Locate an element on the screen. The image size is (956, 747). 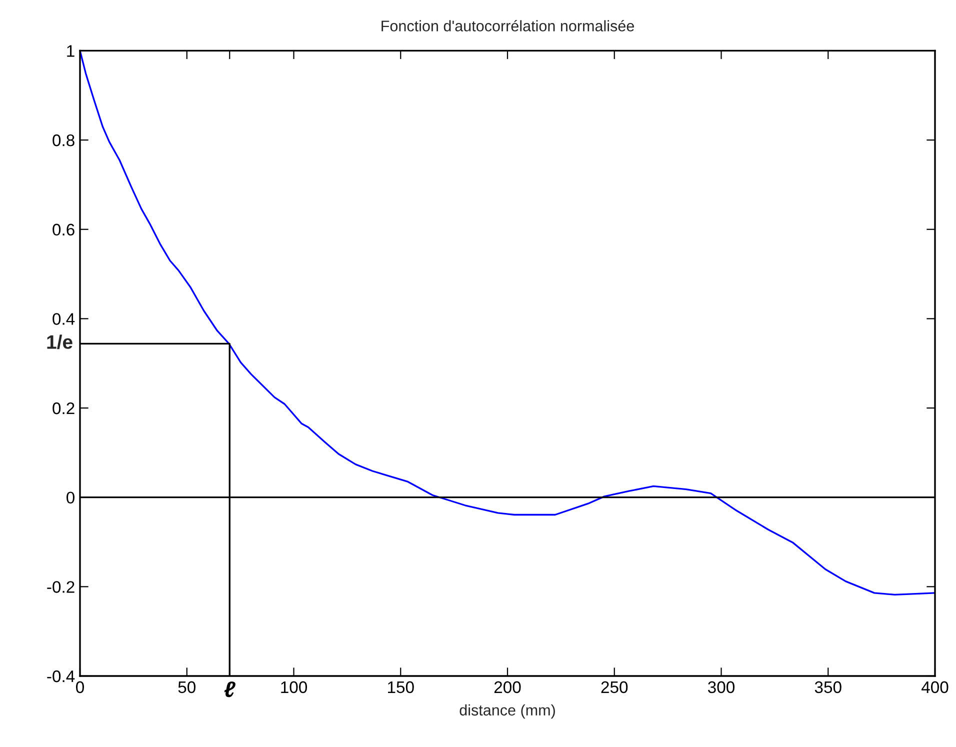
x-tick-label: 100 is located at coordinates (294, 687).